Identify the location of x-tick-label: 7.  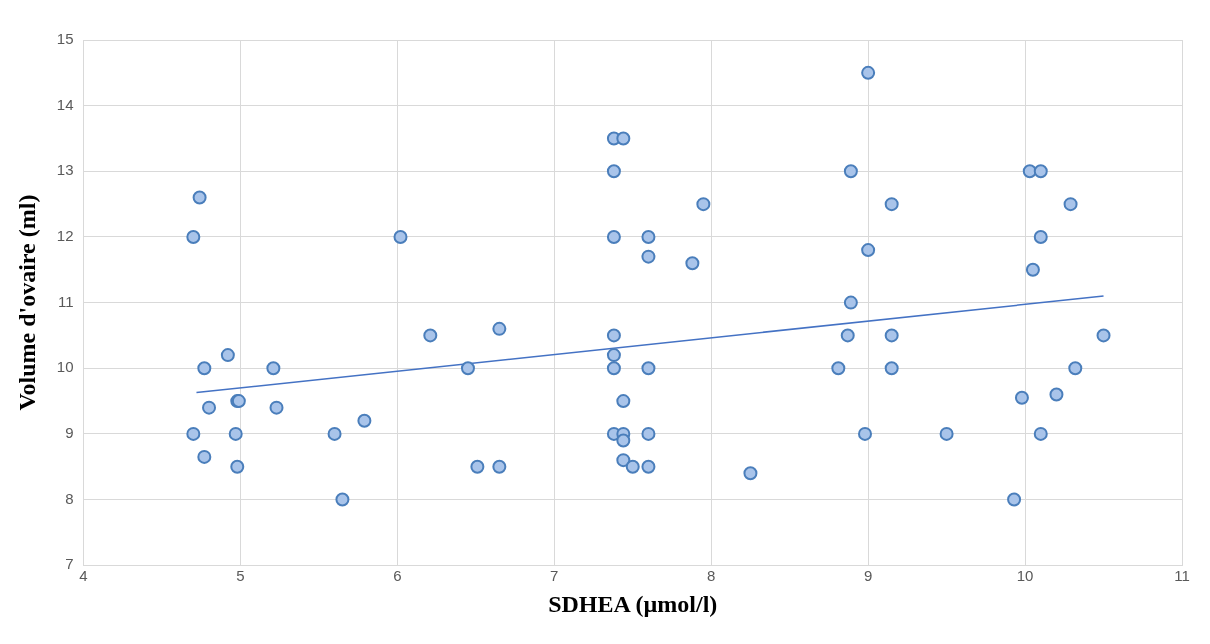
(554, 576).